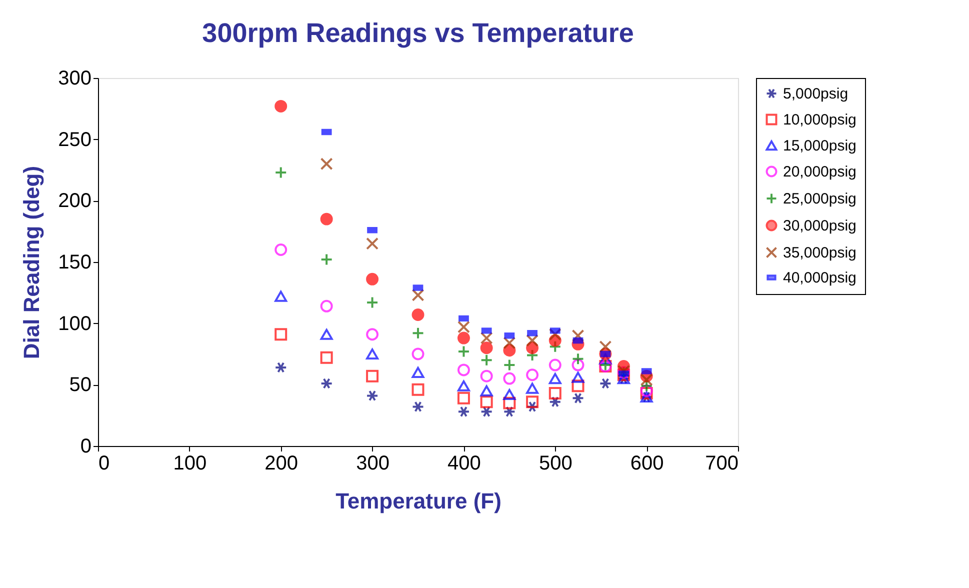 The image size is (969, 588). Describe the element at coordinates (555, 463) in the screenshot. I see `x-tick-label: 500` at that location.